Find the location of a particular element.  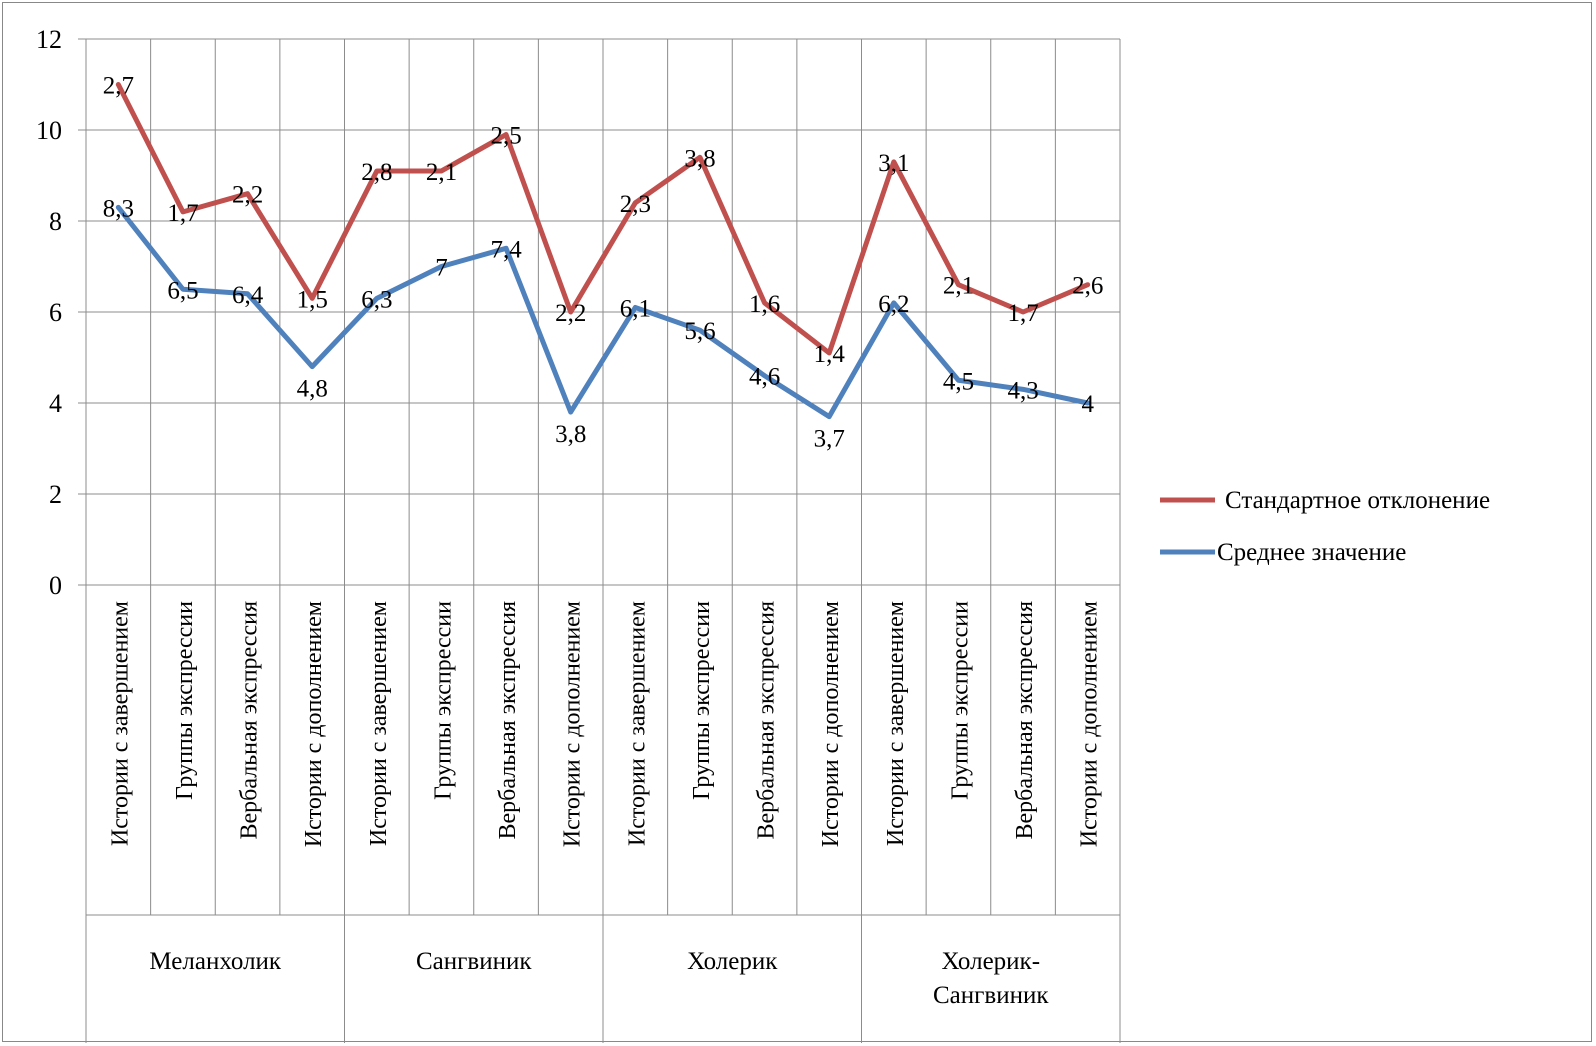

group-label: Меланхолик is located at coordinates (215, 961).